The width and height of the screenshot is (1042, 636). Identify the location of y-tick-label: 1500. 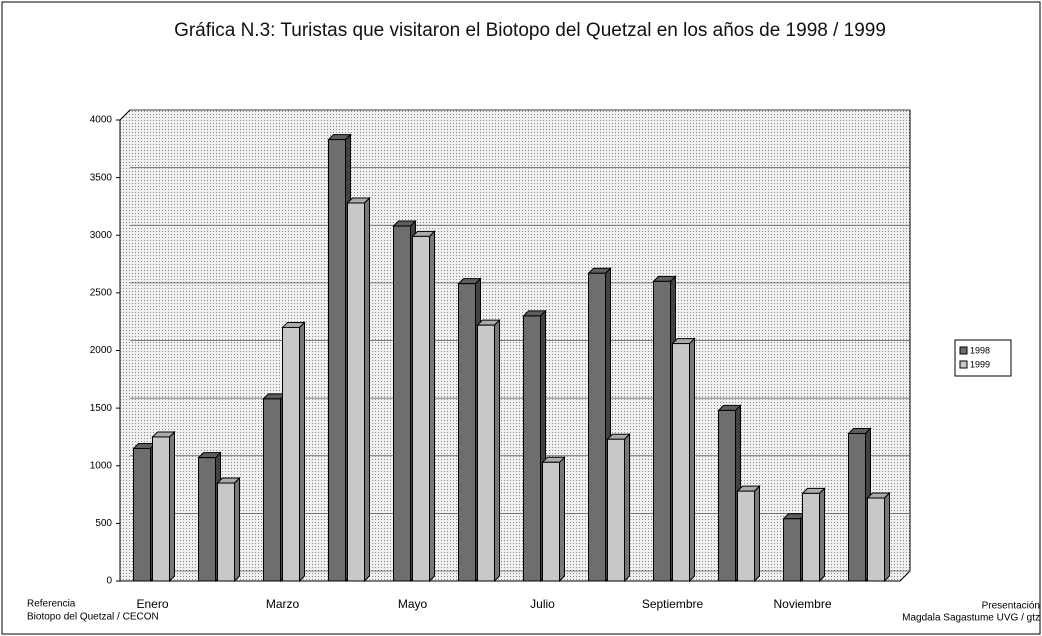
(101, 408).